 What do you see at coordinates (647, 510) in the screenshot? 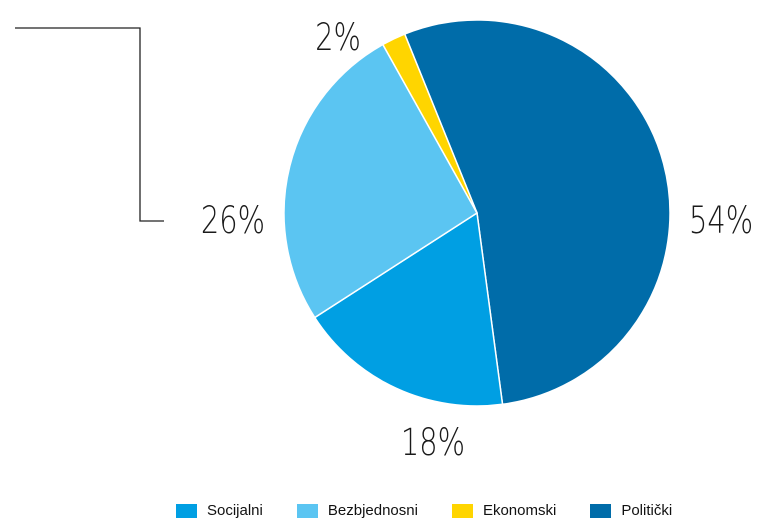
I see `legend-label: Politički` at bounding box center [647, 510].